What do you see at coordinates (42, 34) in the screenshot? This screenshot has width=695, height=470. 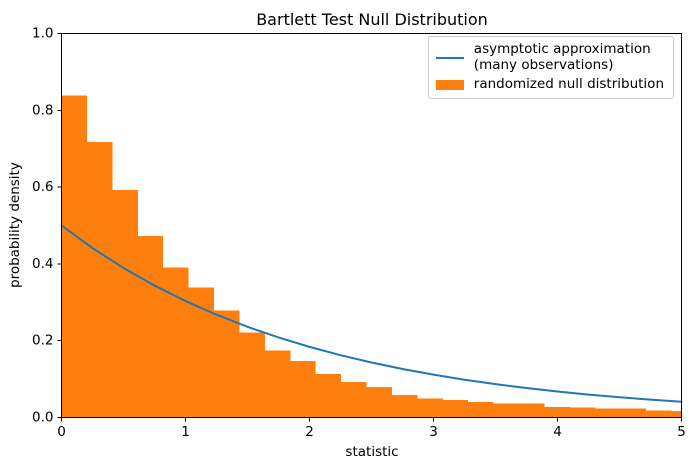 I see `y-tick-label: 1.0` at bounding box center [42, 34].